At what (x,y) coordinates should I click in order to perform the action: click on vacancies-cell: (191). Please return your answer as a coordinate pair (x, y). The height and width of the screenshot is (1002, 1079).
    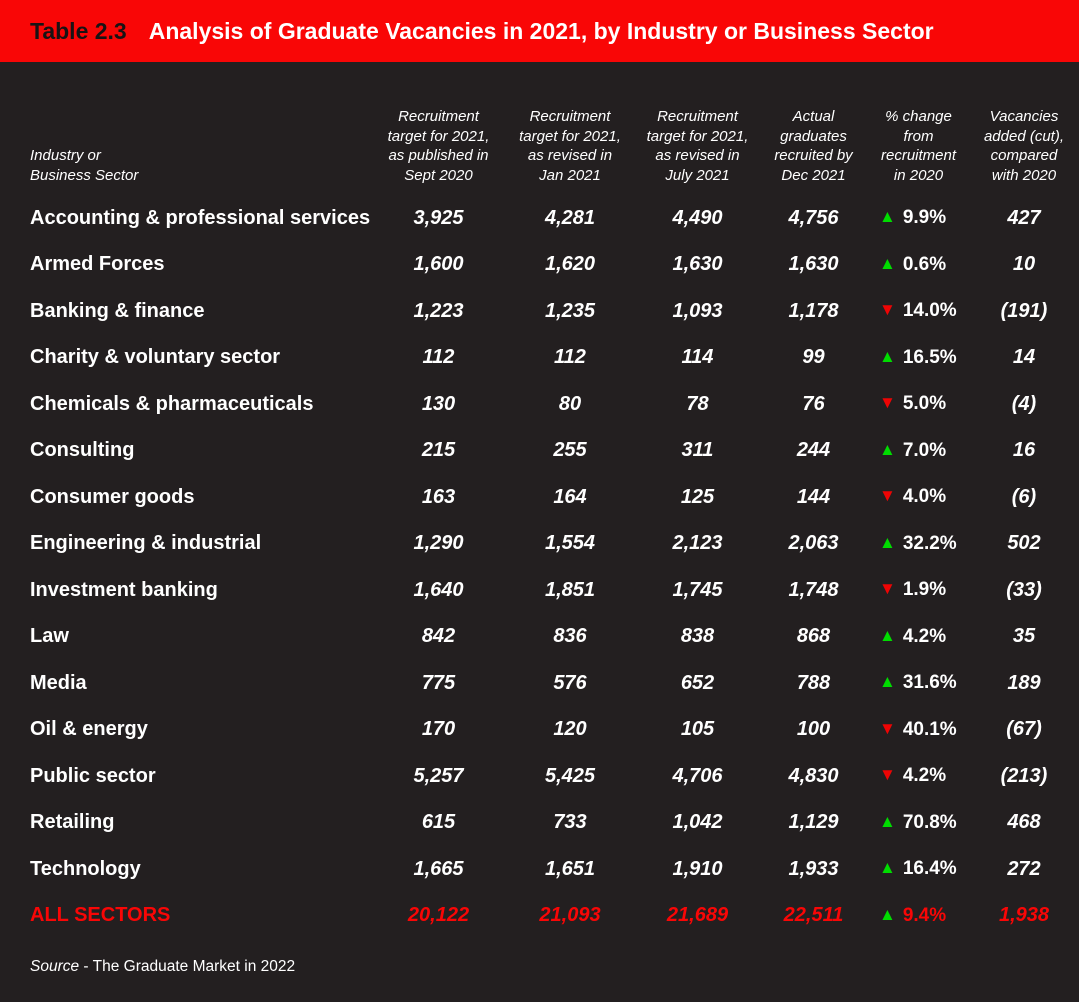
    Looking at the image, I should click on (1024, 310).